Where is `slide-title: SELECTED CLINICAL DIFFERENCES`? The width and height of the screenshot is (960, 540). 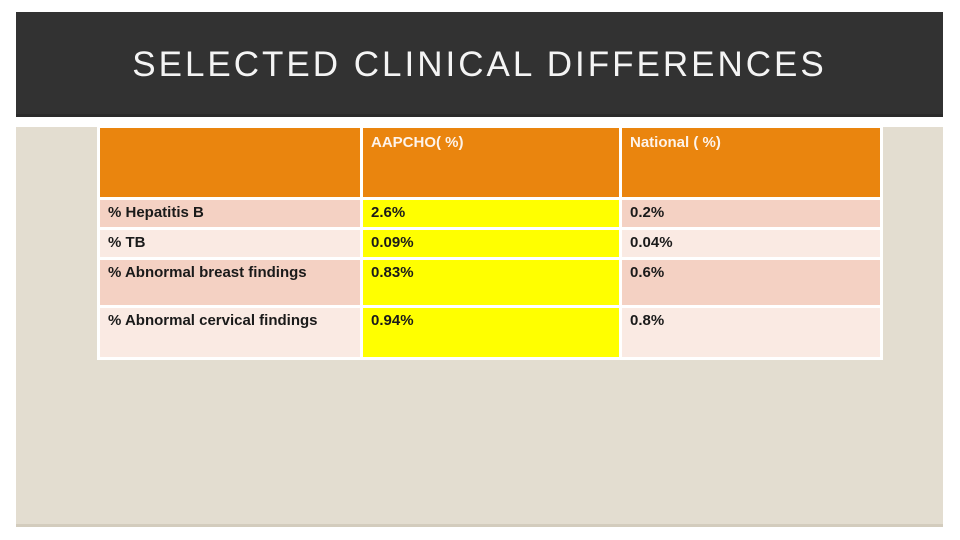 slide-title: SELECTED CLINICAL DIFFERENCES is located at coordinates (479, 64).